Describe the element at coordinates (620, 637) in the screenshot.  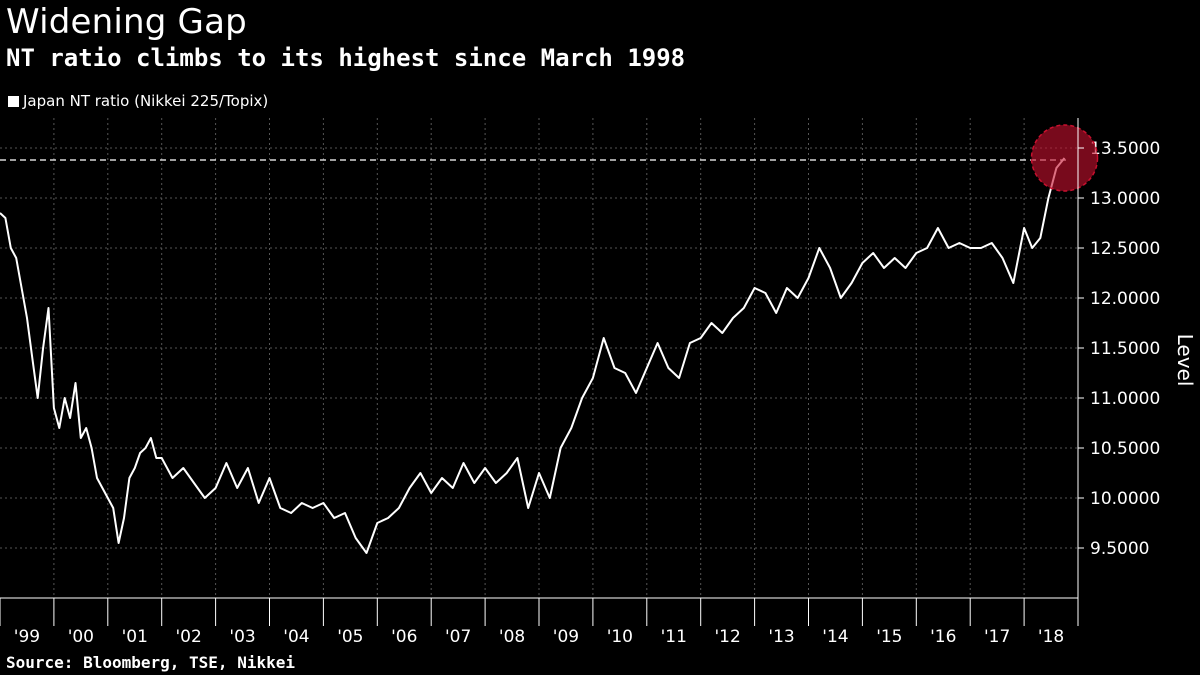
I see `x-tick-label: '10` at that location.